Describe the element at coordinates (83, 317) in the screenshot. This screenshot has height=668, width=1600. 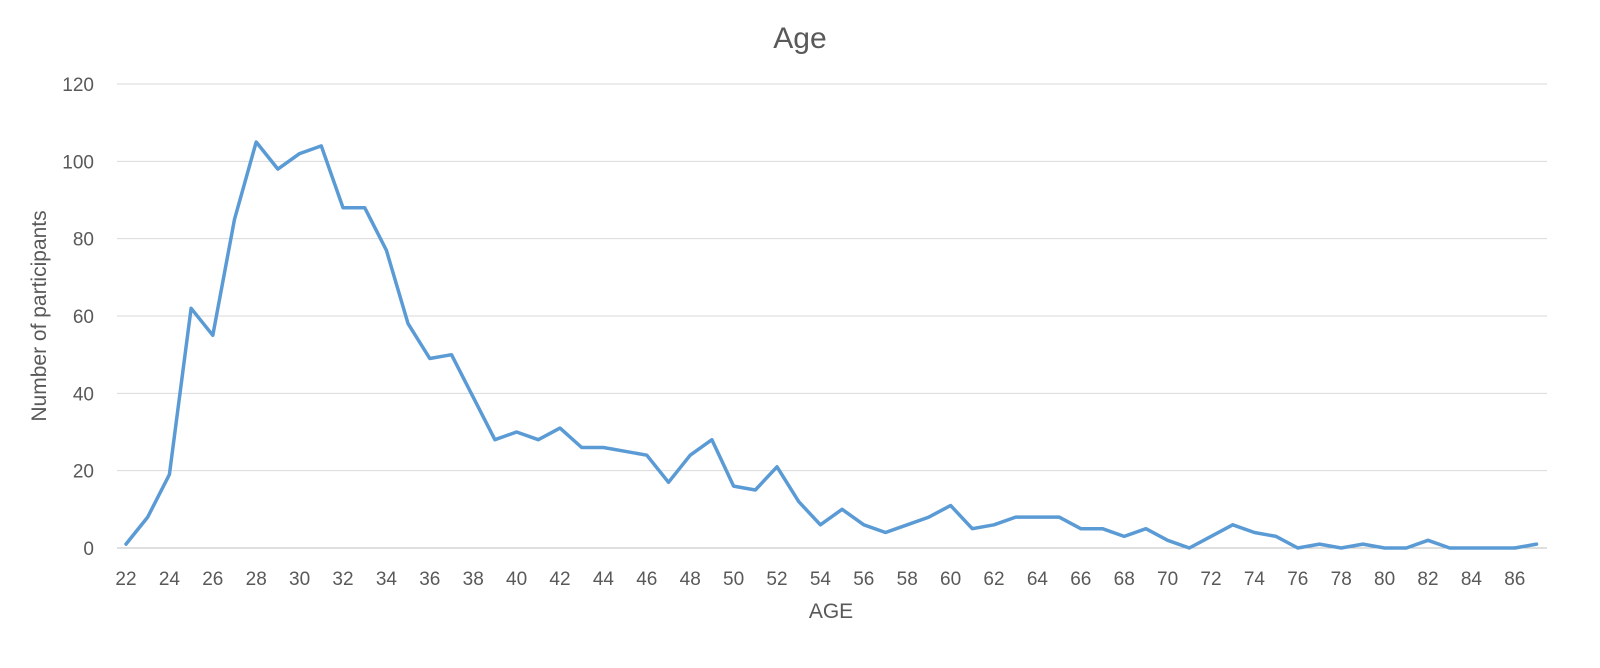
I see `y-tick-label: 60` at that location.